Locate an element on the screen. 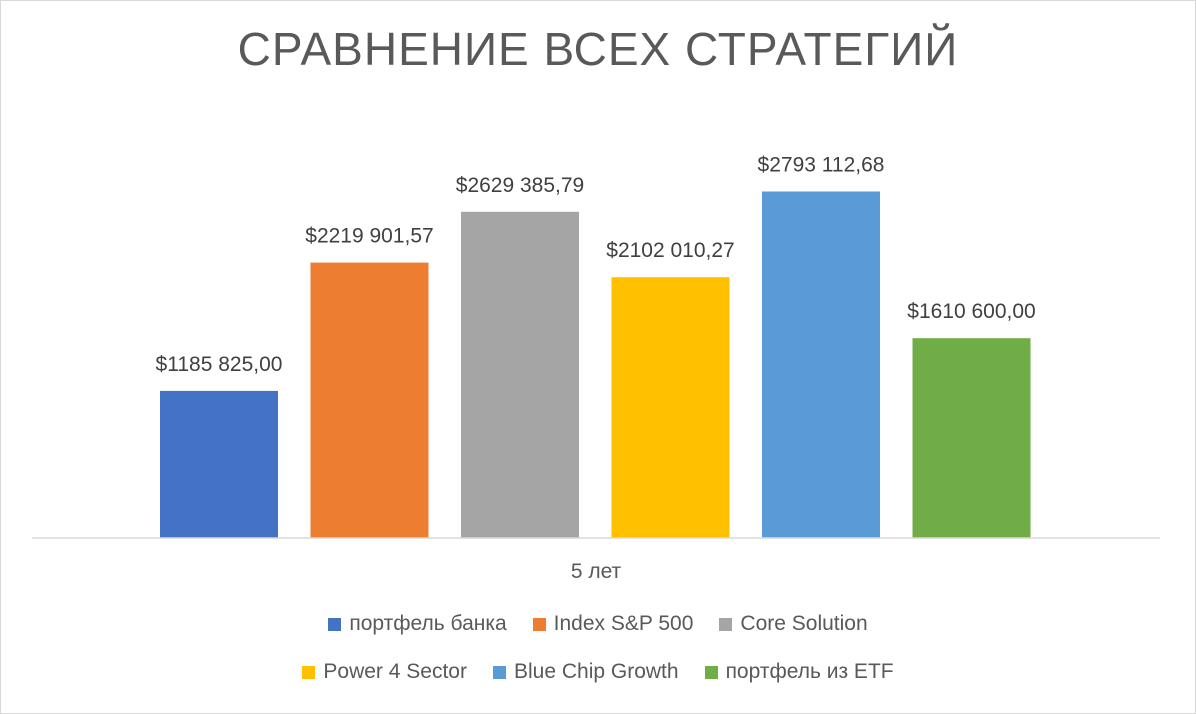 The width and height of the screenshot is (1196, 714). legend-label-4: Blue Chip Growth is located at coordinates (596, 671).